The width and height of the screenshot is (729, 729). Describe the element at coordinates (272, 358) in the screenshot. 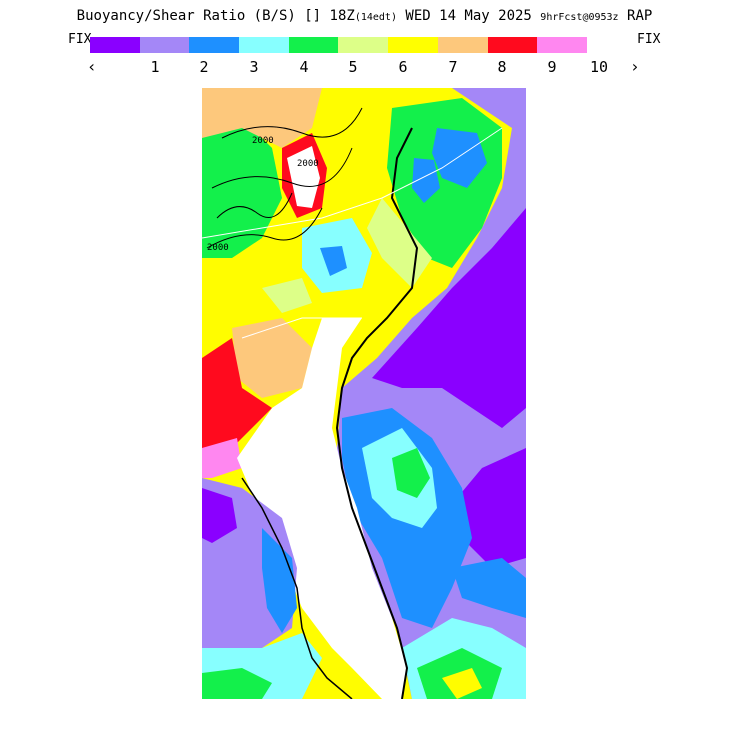

I see `west-orange-region` at that location.